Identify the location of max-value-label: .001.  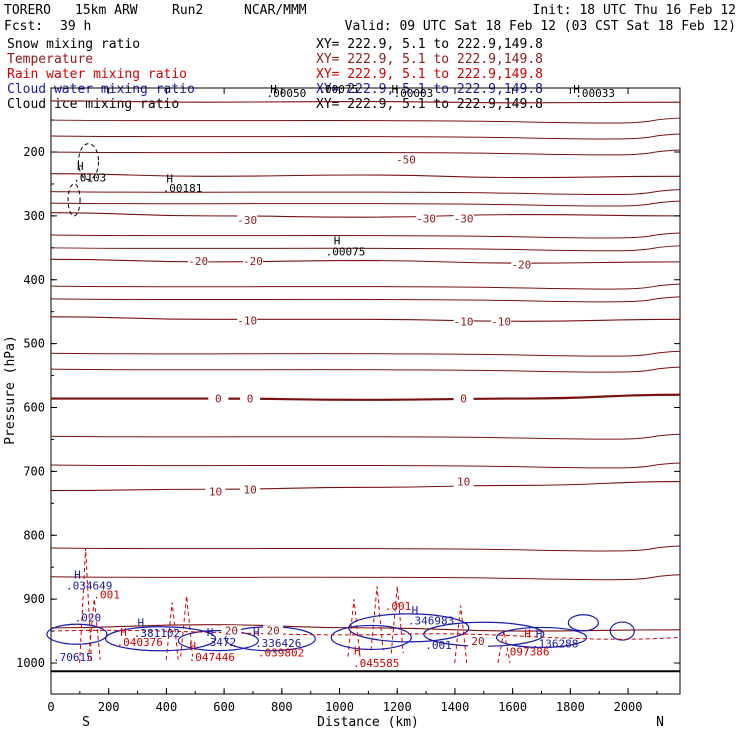
(106, 594).